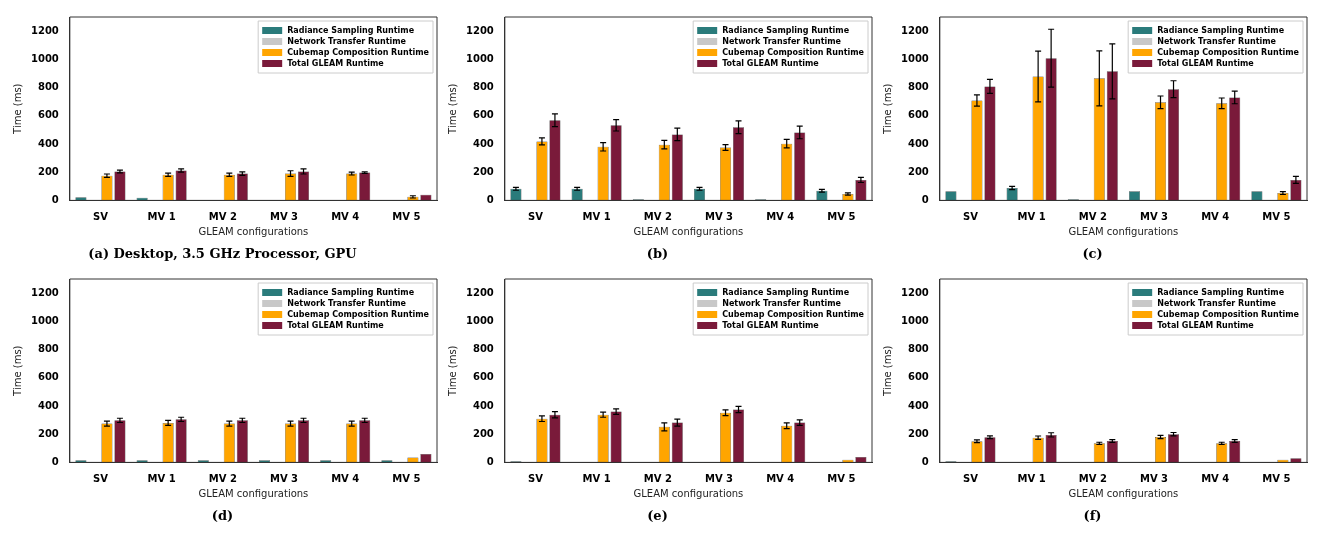 The height and width of the screenshot is (537, 1323). Describe the element at coordinates (1092, 253) in the screenshot. I see `text: (c)` at that location.